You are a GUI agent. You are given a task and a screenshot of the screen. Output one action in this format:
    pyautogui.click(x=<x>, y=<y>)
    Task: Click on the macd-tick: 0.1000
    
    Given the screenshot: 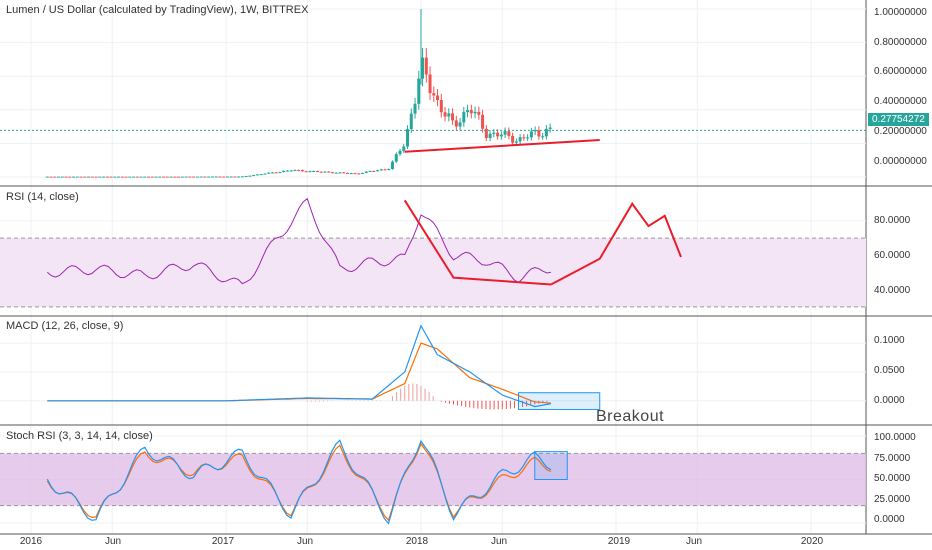 What is the action you would take?
    pyautogui.click(x=889, y=340)
    